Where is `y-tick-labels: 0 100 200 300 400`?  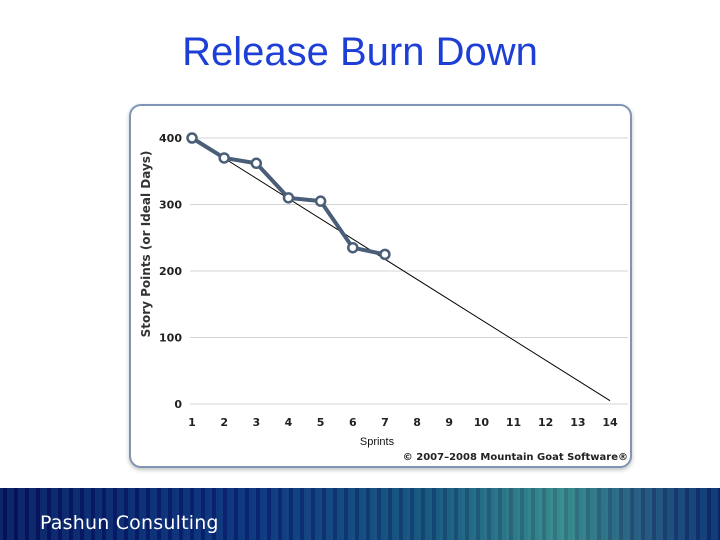 y-tick-labels: 0 100 200 300 400 is located at coordinates (170, 271).